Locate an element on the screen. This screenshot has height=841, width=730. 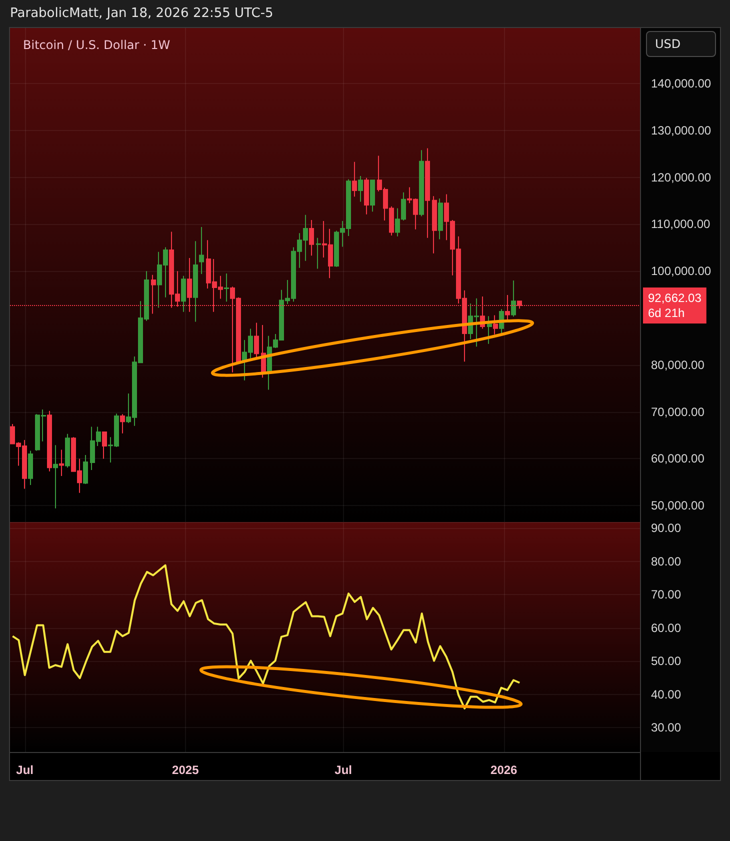
y-tick-label: 130,000.00 is located at coordinates (681, 130).